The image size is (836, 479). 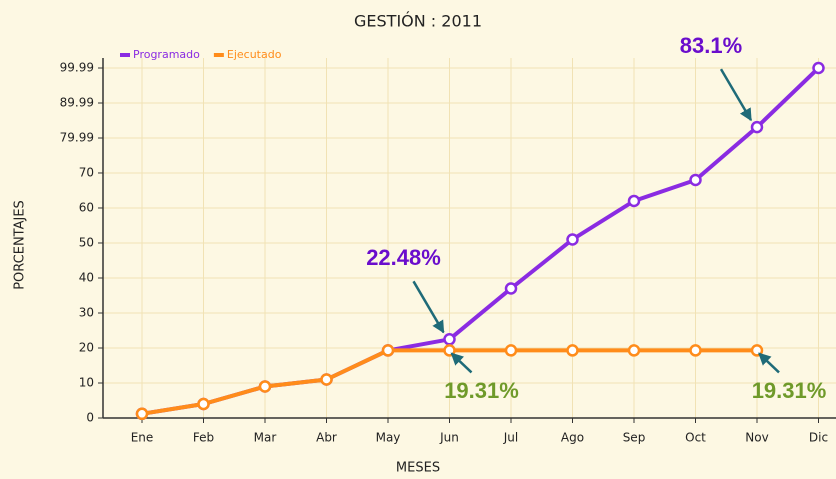 What do you see at coordinates (265, 438) in the screenshot?
I see `x-tick-label: Mar` at bounding box center [265, 438].